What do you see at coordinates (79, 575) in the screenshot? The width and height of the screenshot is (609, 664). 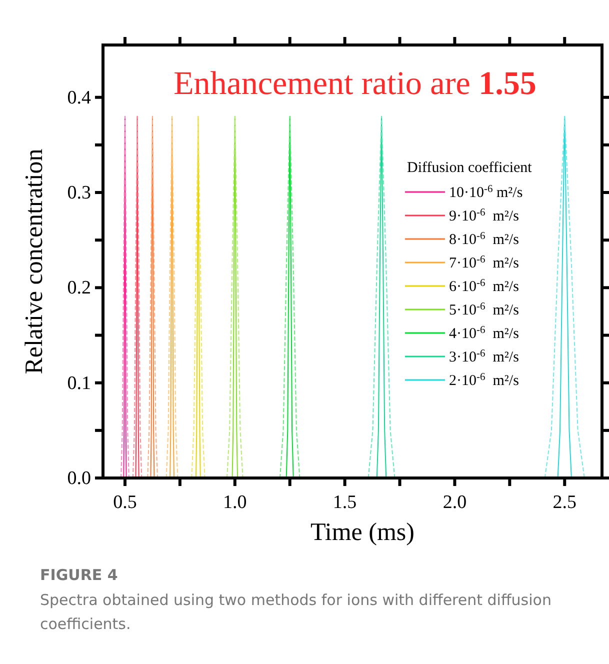 I see `caption: FIGURE 4` at bounding box center [79, 575].